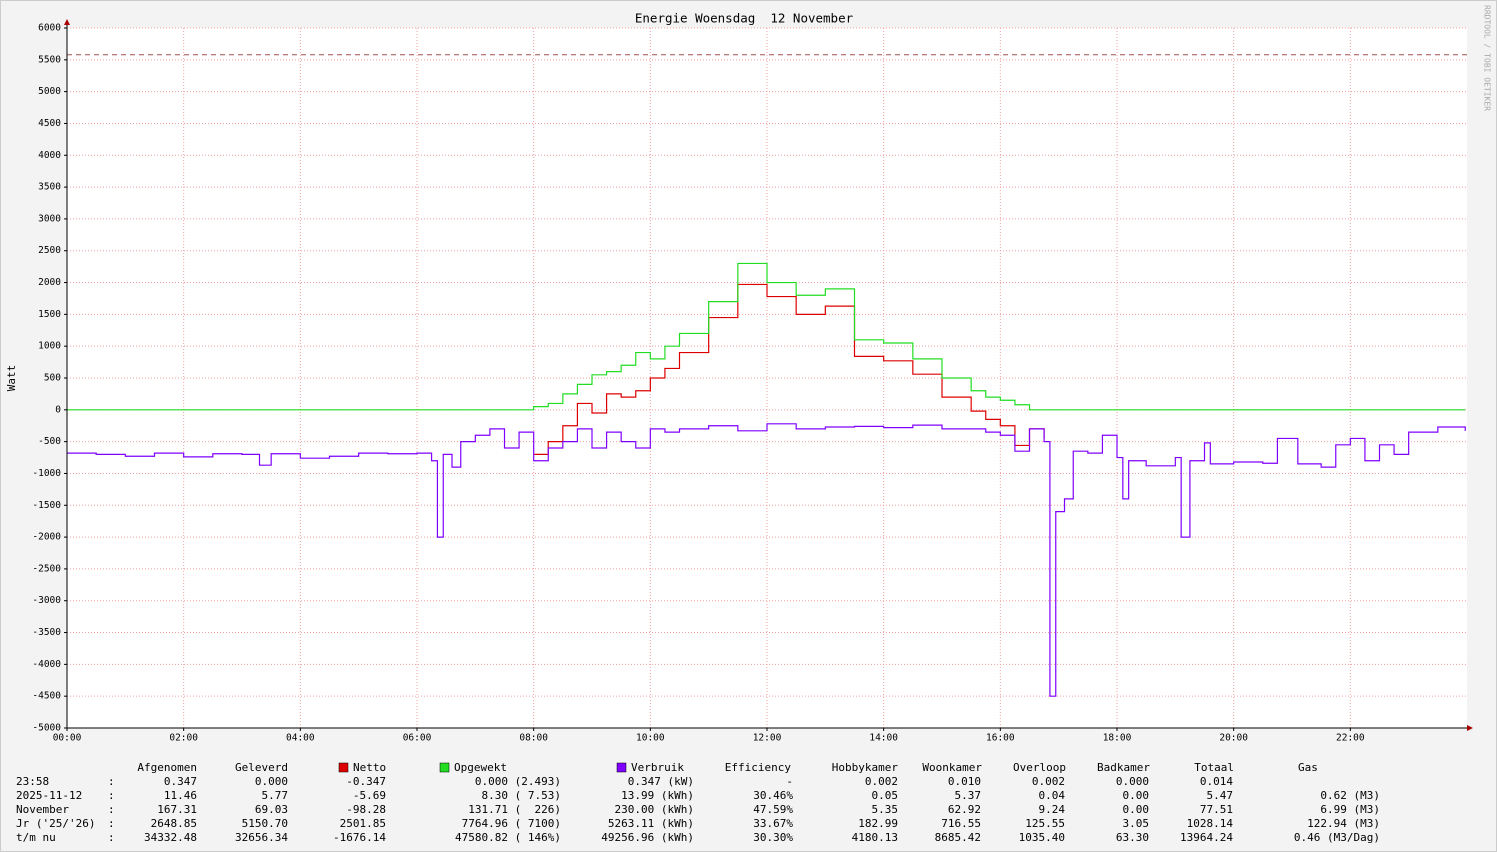 This screenshot has width=1497, height=852. Describe the element at coordinates (36, 837) in the screenshot. I see `row-label: t/m nu` at that location.